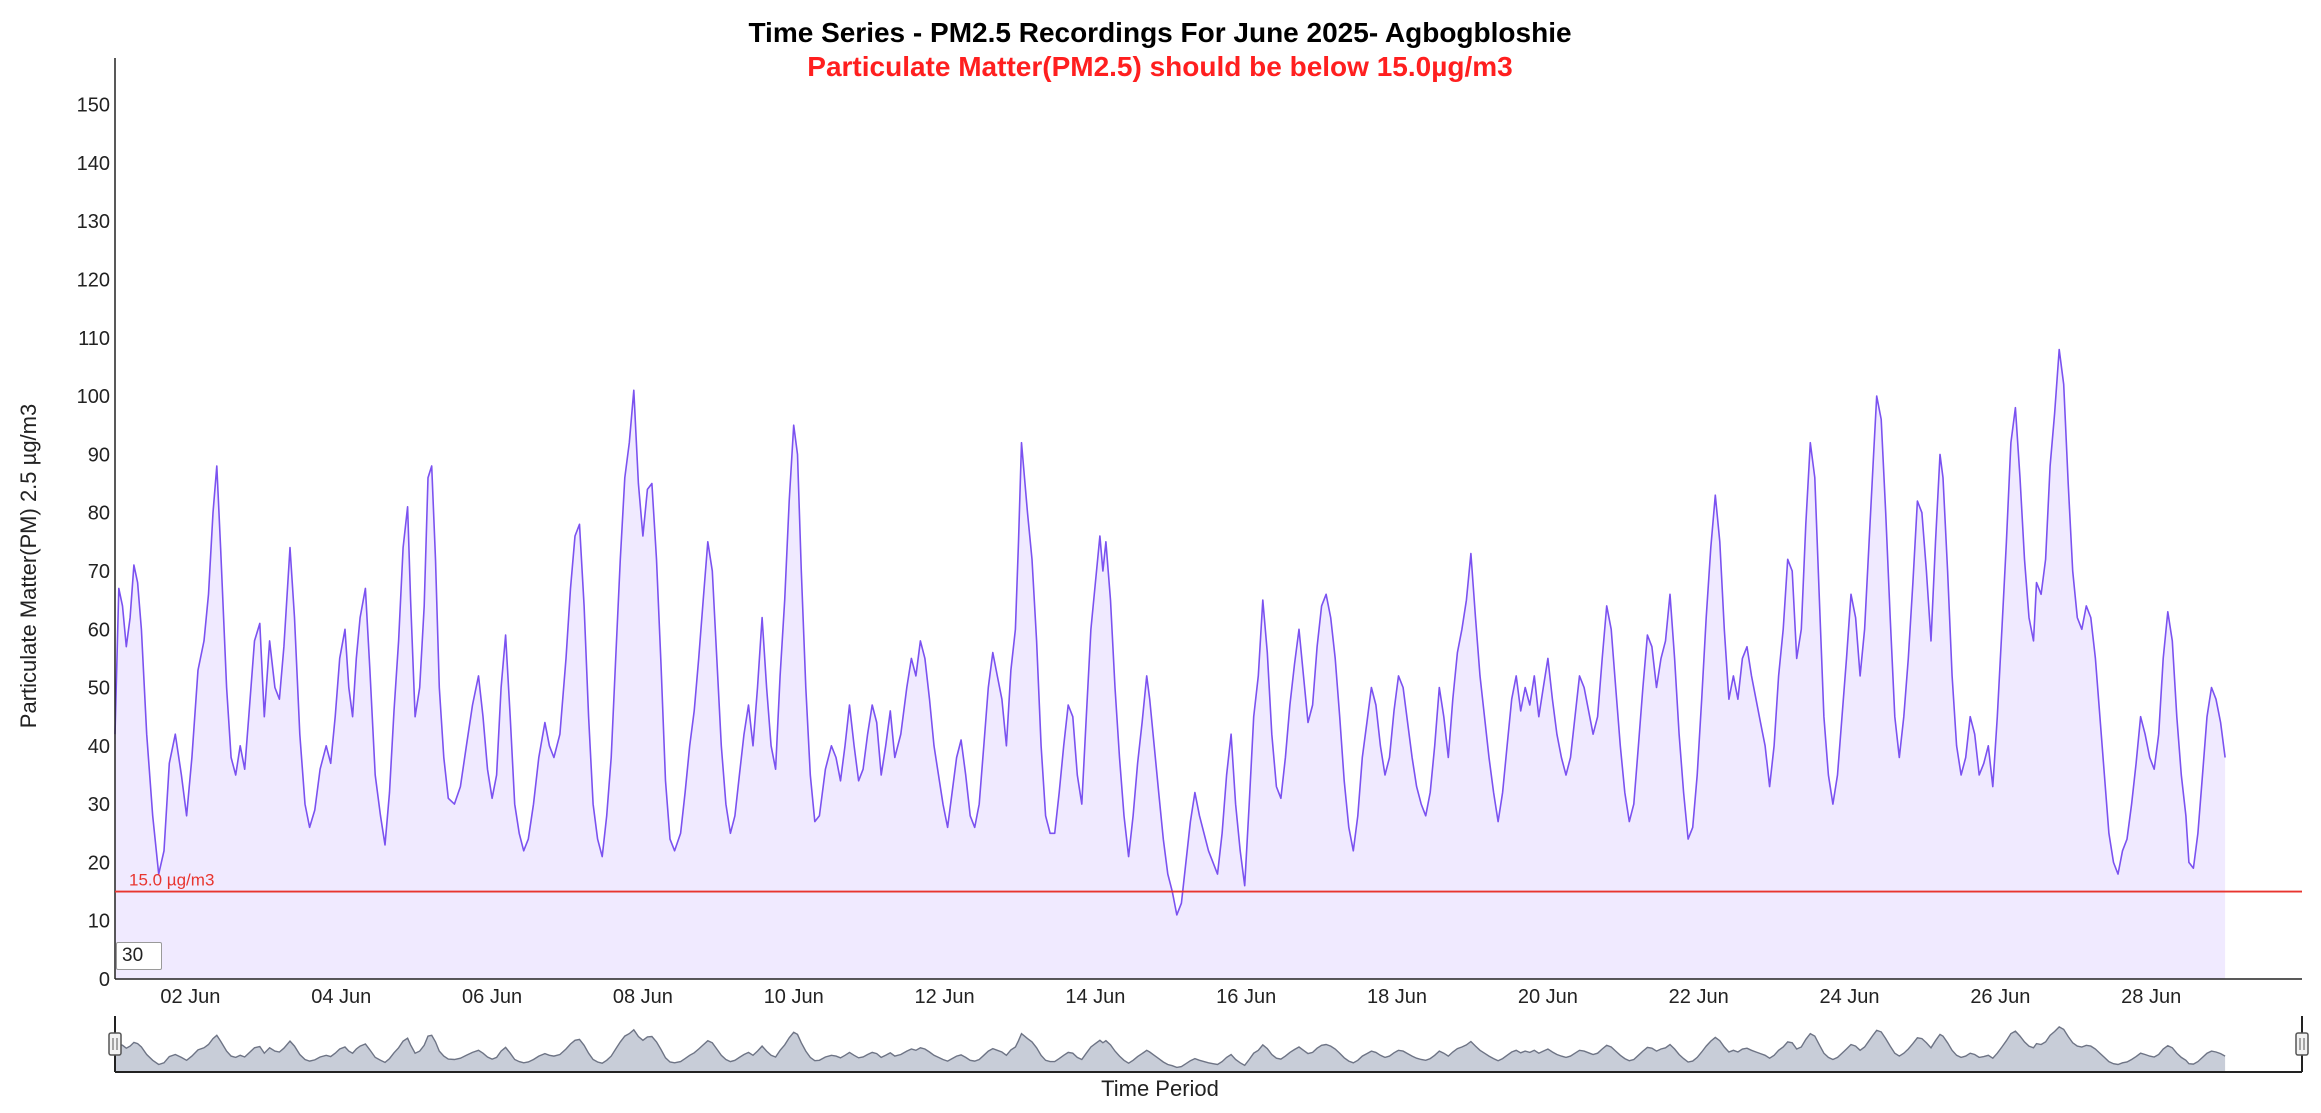 This screenshot has width=2321, height=1113. Describe the element at coordinates (794, 997) in the screenshot. I see `x-tick-label: 10 Jun` at that location.